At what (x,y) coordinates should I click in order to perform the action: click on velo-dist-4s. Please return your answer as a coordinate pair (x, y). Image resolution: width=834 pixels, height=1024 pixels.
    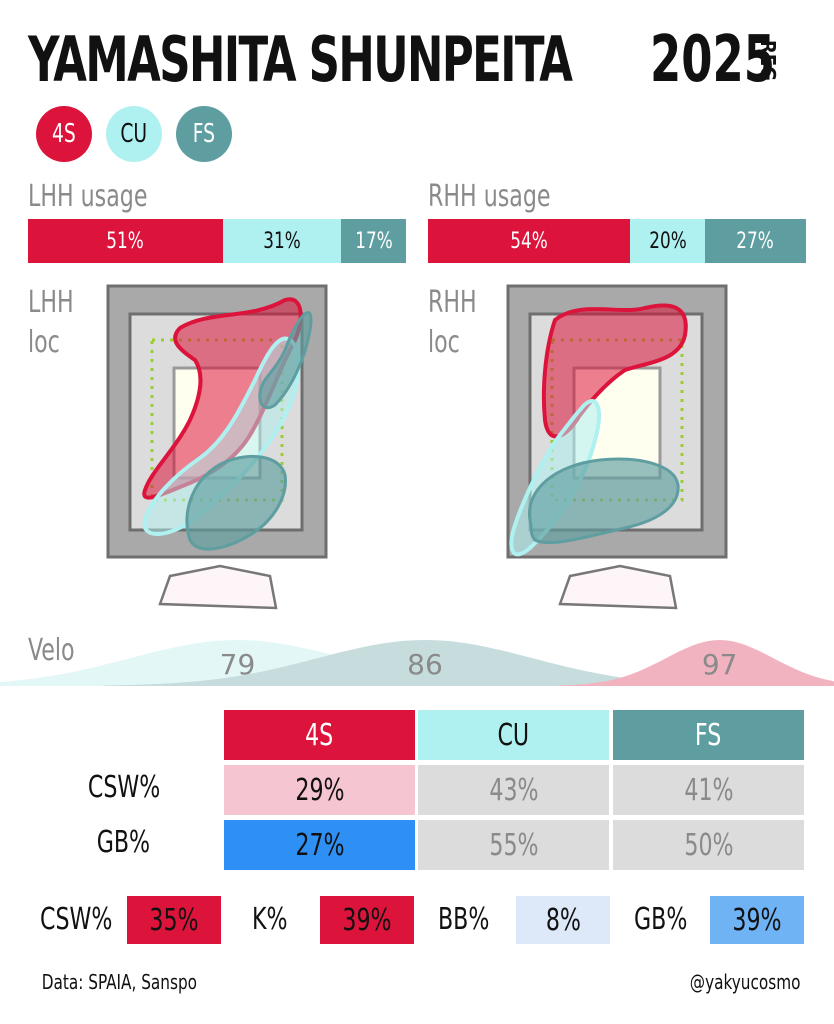
    Looking at the image, I should click on (696, 663).